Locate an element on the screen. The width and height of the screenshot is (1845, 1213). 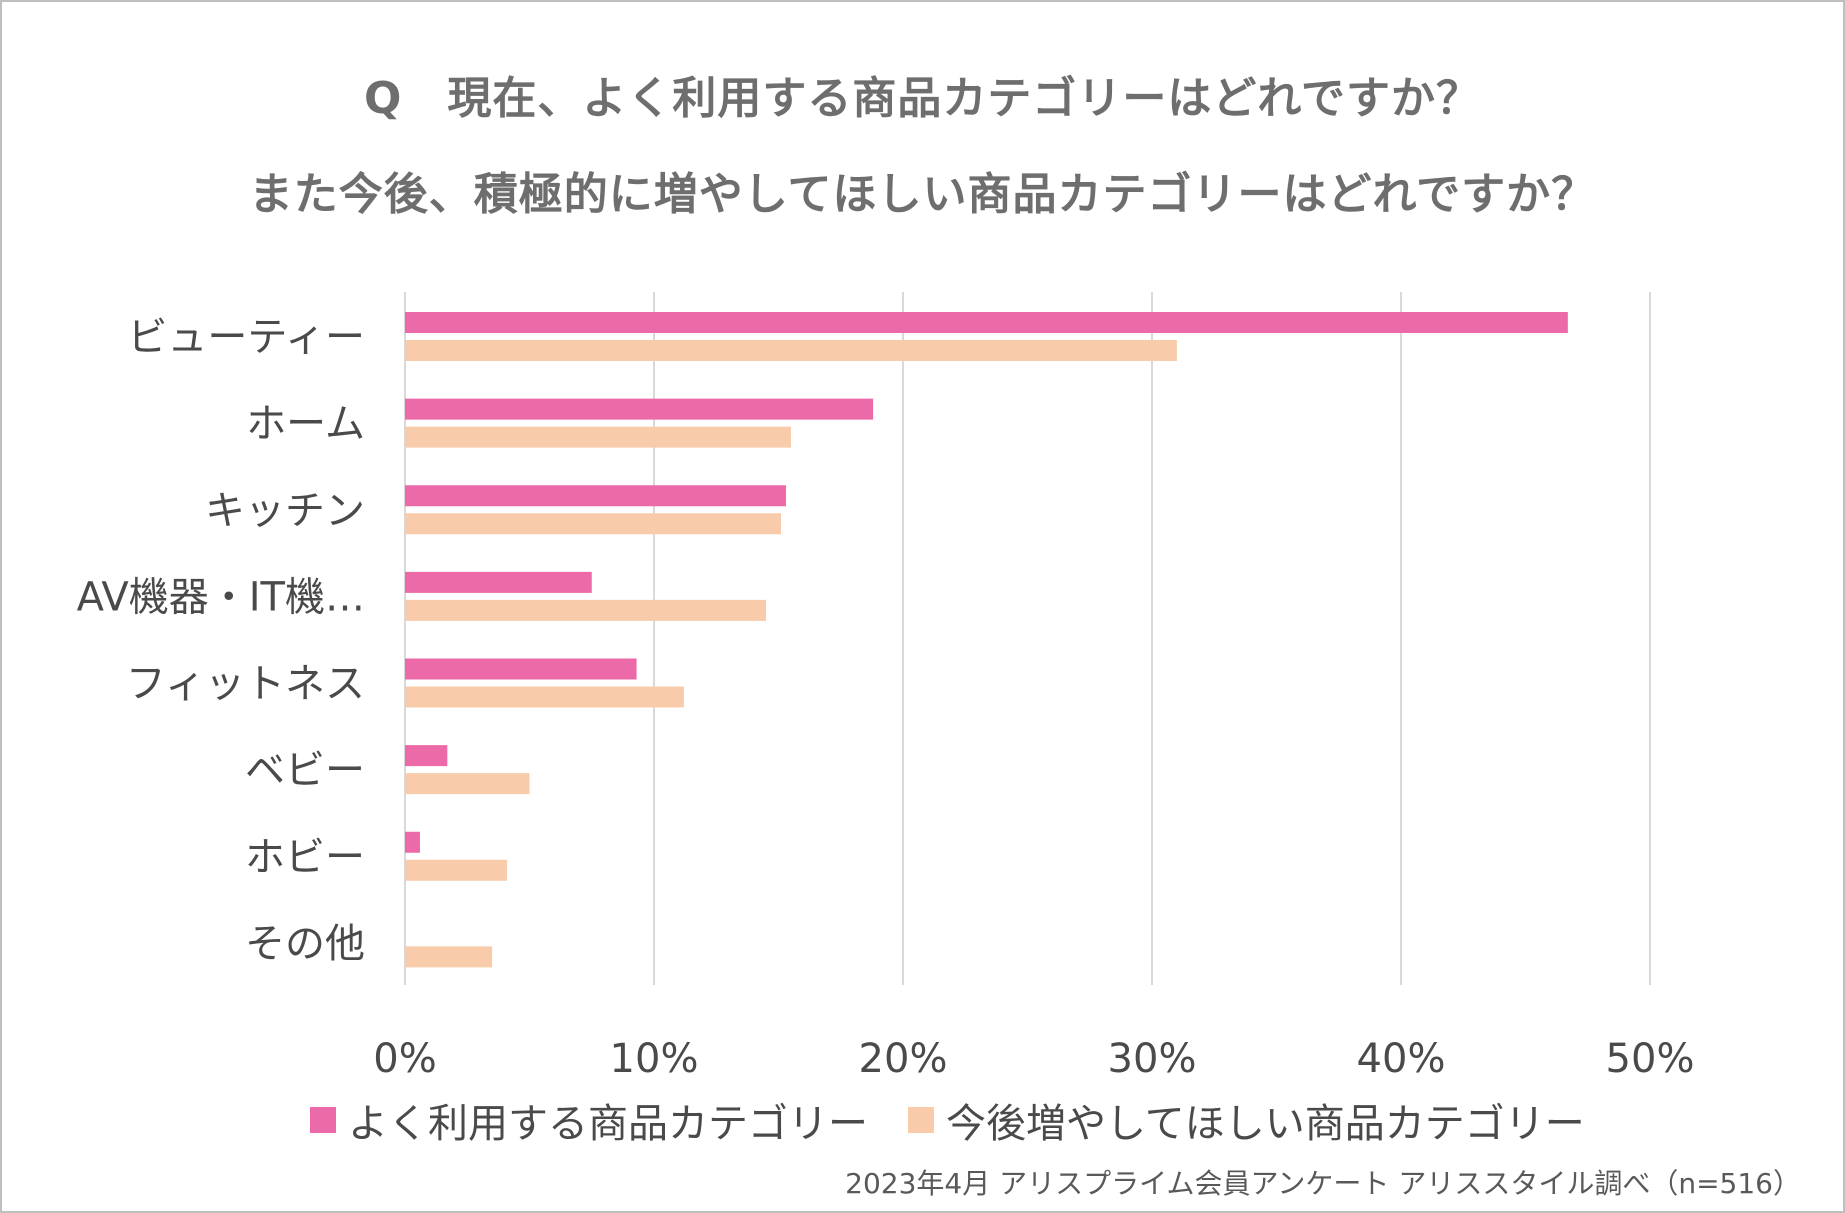
legend-item-future: 今後増やしてほしい商品カテゴリー is located at coordinates (1246, 1120).